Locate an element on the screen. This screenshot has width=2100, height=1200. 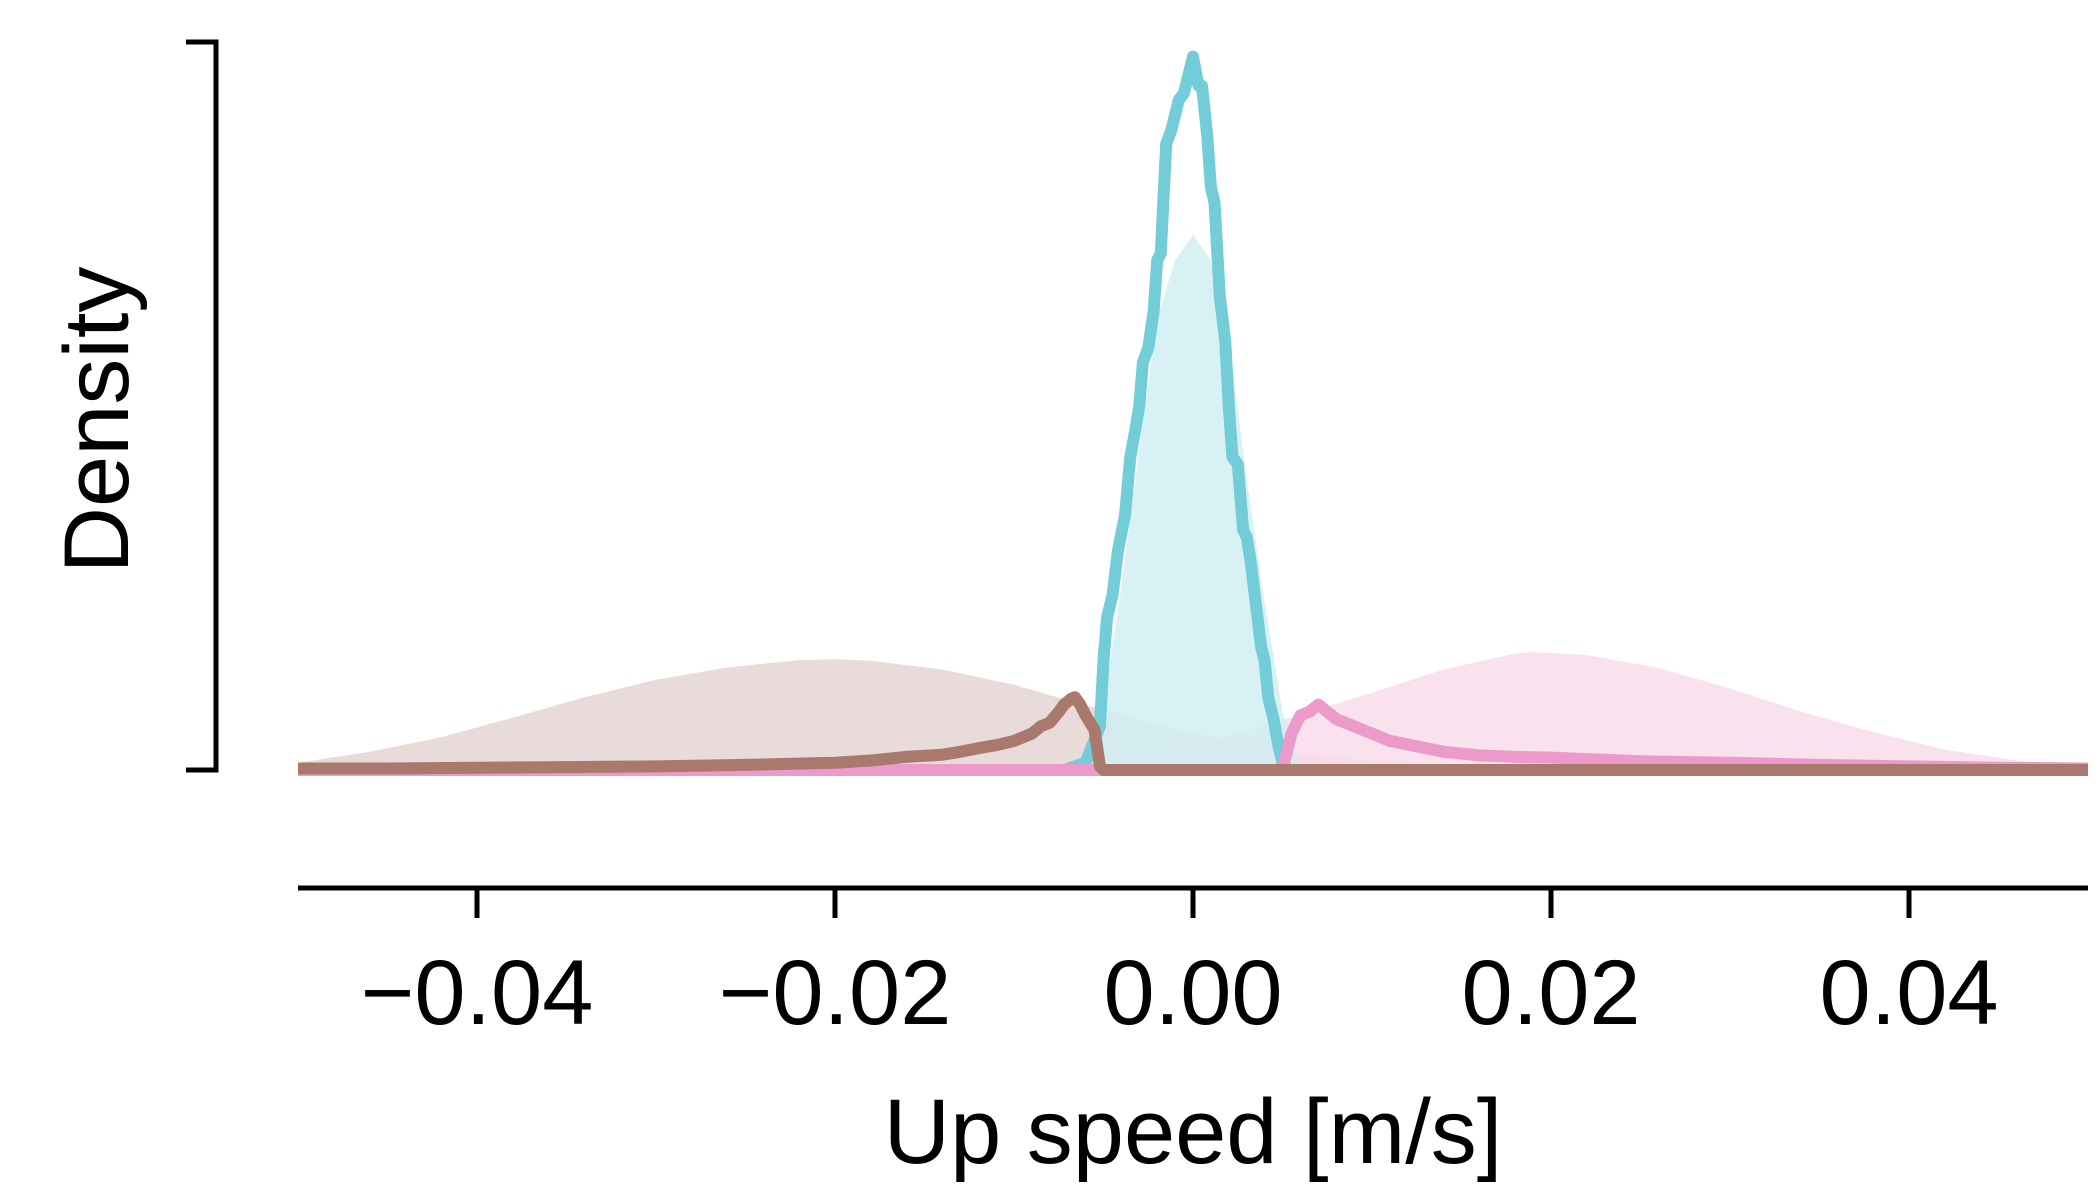
x-tick-label: 0.04 is located at coordinates (1908, 993).